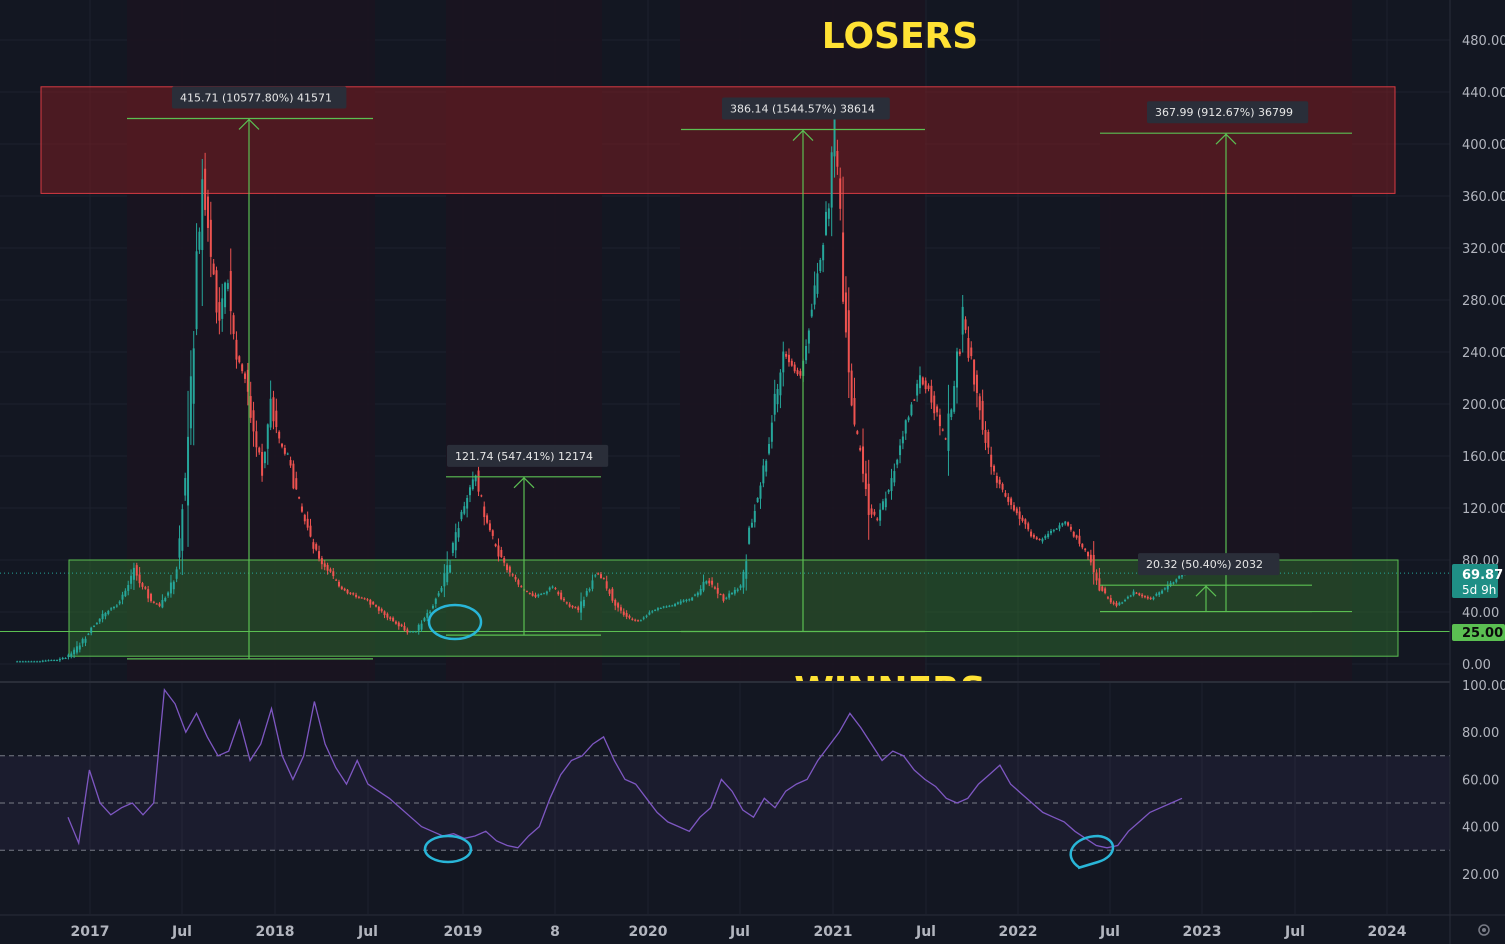 This screenshot has width=1505, height=944. What do you see at coordinates (1483, 41) in the screenshot?
I see `price-tick-label: 480.00` at bounding box center [1483, 41].